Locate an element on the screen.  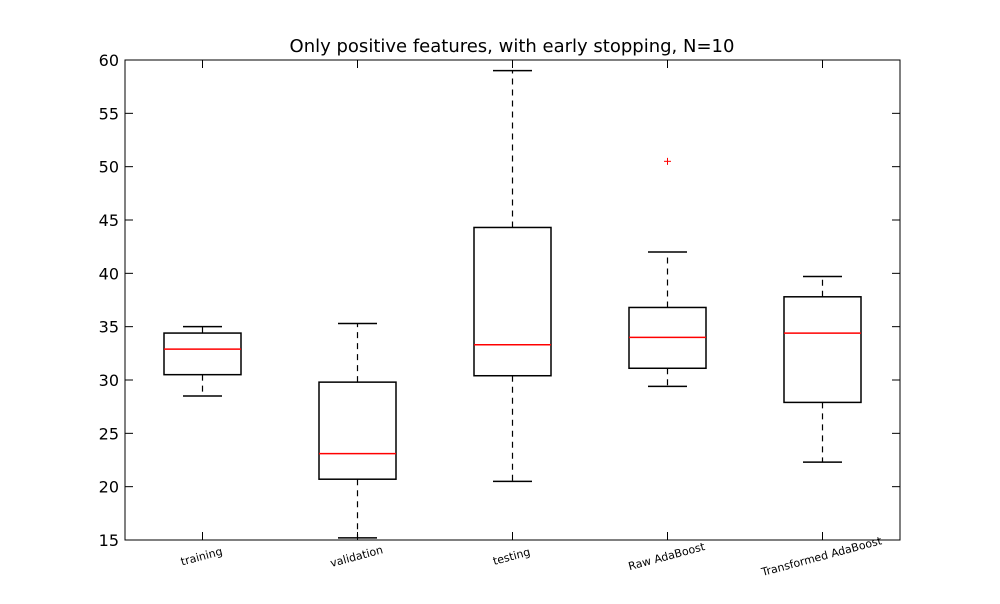
y-tick-label: 25 is located at coordinates (109, 433).